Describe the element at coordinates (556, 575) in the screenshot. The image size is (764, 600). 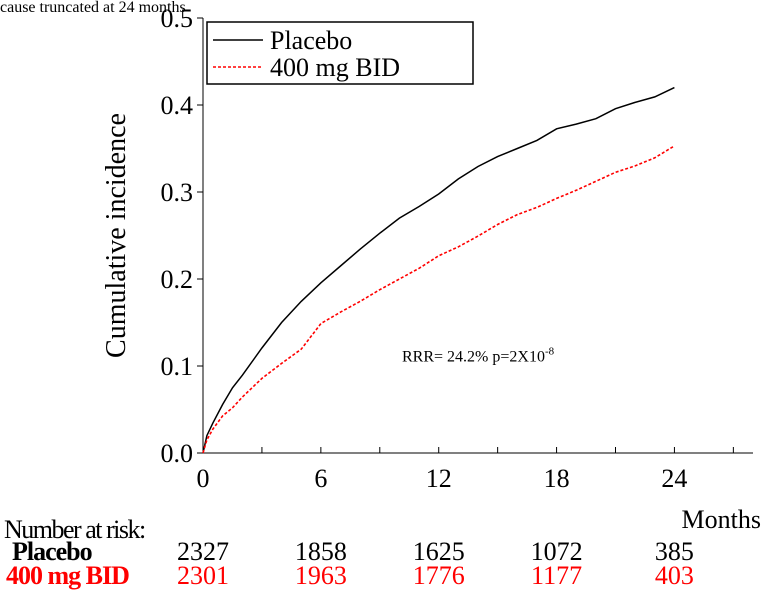
I see `risk-row-value: 1177` at that location.